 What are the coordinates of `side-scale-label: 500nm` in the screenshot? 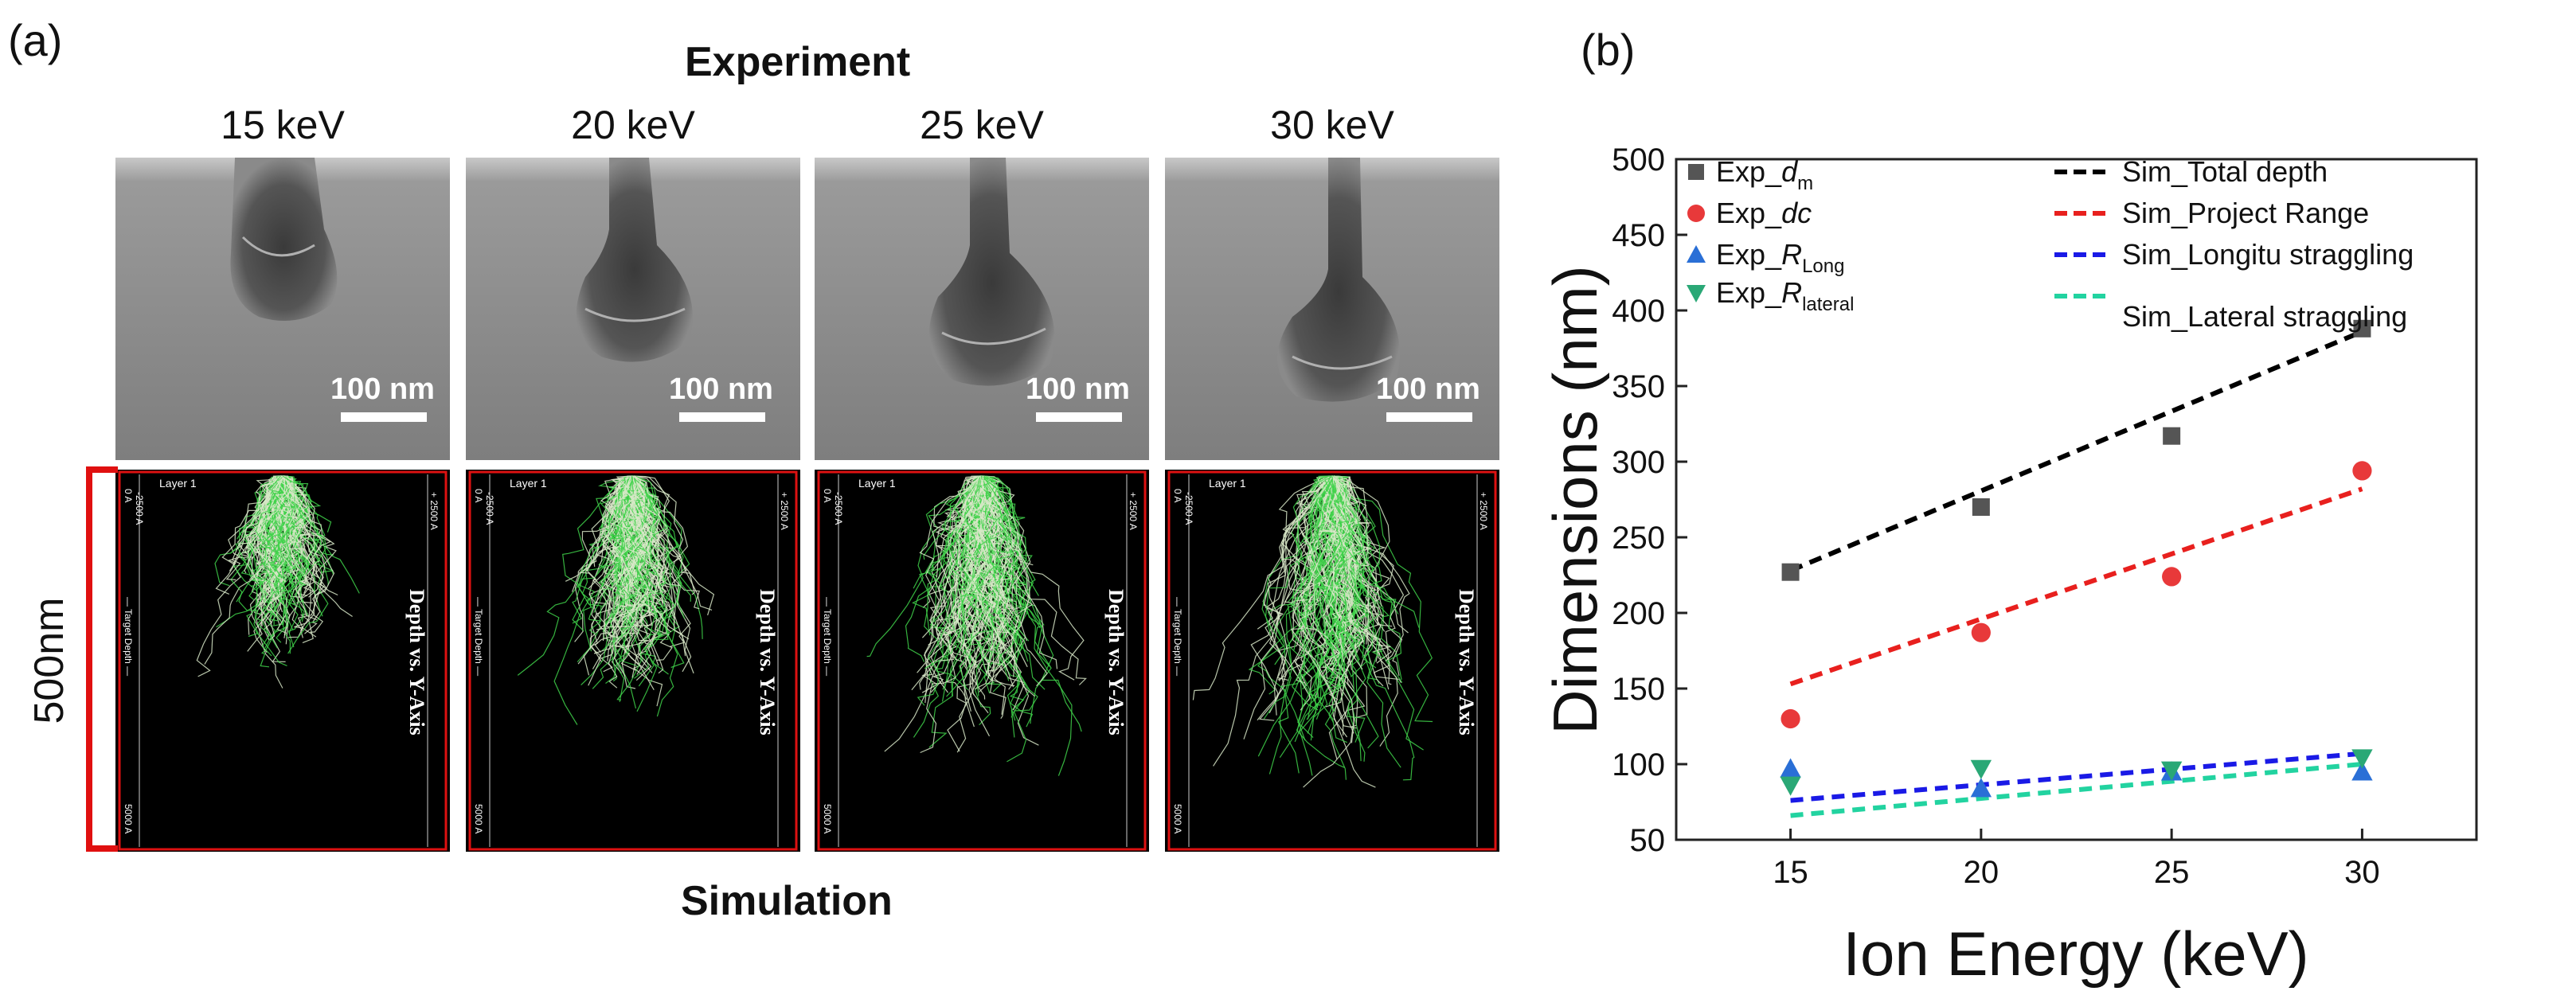 It's located at (49, 661).